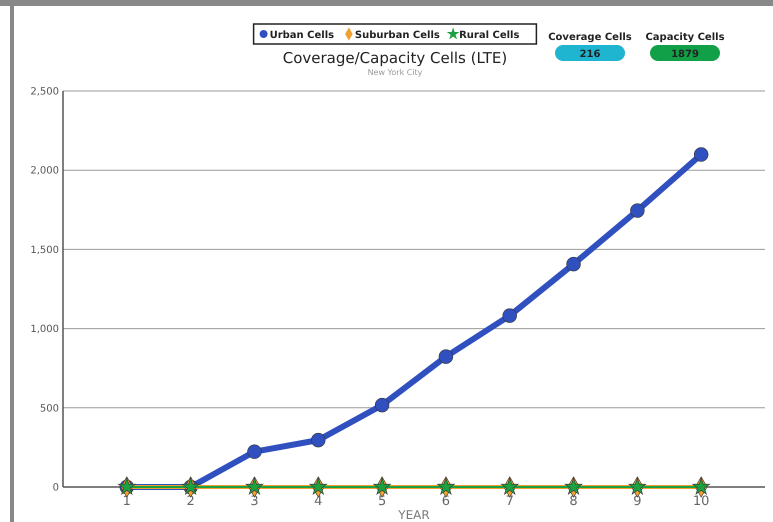 Image resolution: width=773 pixels, height=522 pixels. What do you see at coordinates (397, 35) in the screenshot?
I see `legend-label: Suburban Cells` at bounding box center [397, 35].